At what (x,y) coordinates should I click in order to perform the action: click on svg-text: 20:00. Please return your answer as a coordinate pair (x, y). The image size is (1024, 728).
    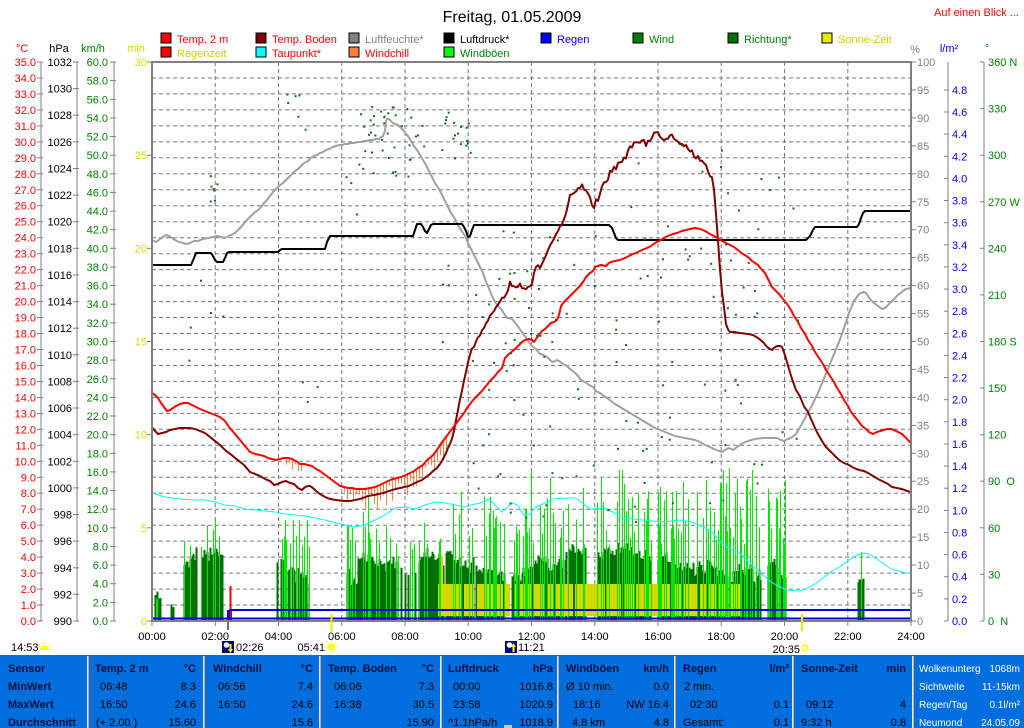
    Looking at the image, I should click on (785, 637).